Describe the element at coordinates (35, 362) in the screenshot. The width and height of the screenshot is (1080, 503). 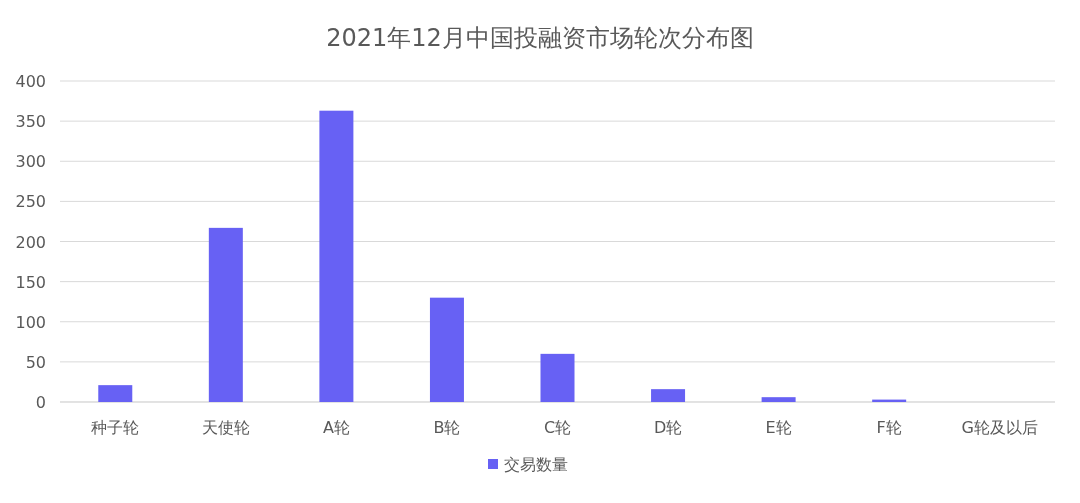
I see `y-tick-label: 50` at that location.